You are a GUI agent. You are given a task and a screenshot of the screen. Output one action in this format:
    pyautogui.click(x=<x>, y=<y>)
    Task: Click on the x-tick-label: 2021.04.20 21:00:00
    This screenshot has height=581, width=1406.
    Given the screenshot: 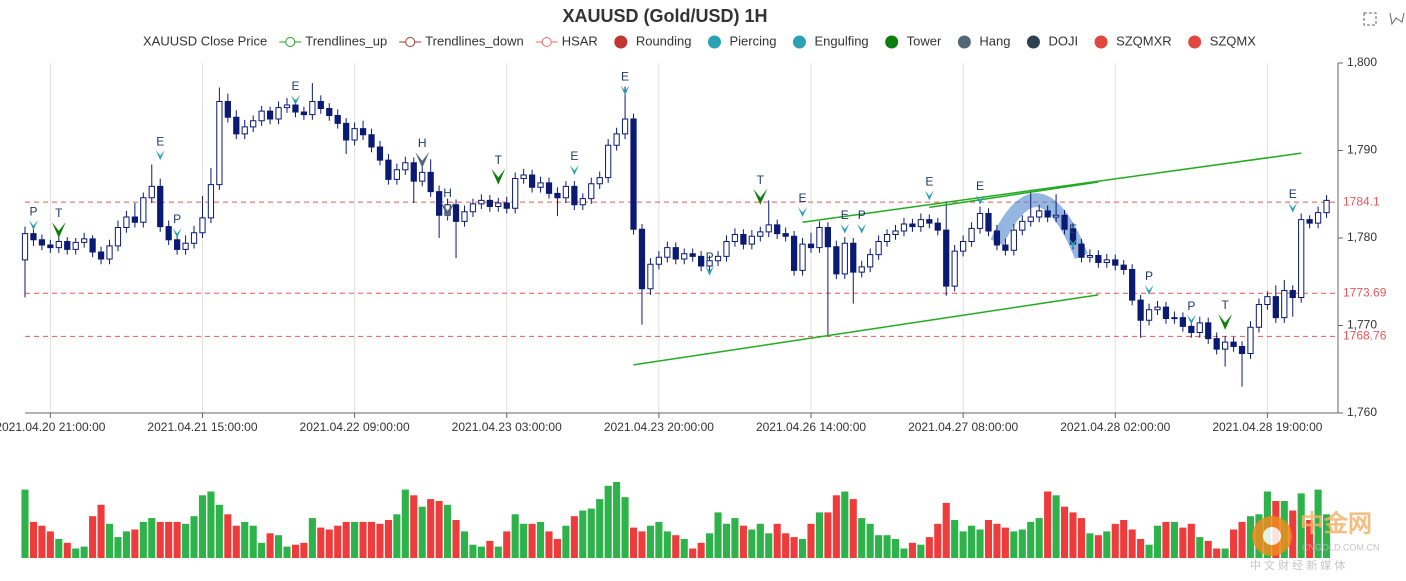 What is the action you would take?
    pyautogui.click(x=53, y=427)
    